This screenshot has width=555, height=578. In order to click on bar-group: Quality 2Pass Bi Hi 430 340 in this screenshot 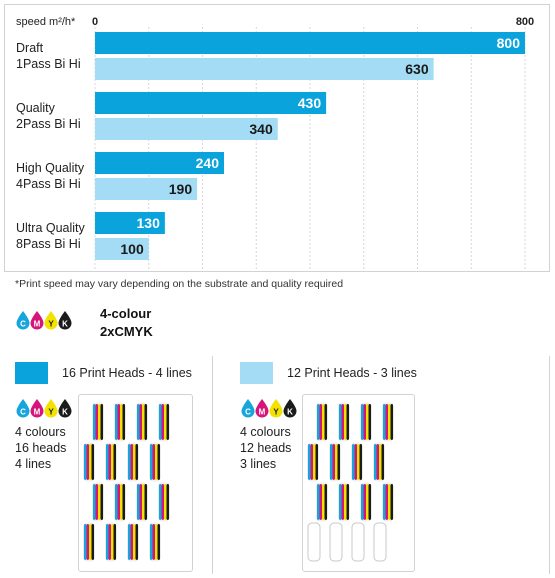, I will do `click(171, 116)`.